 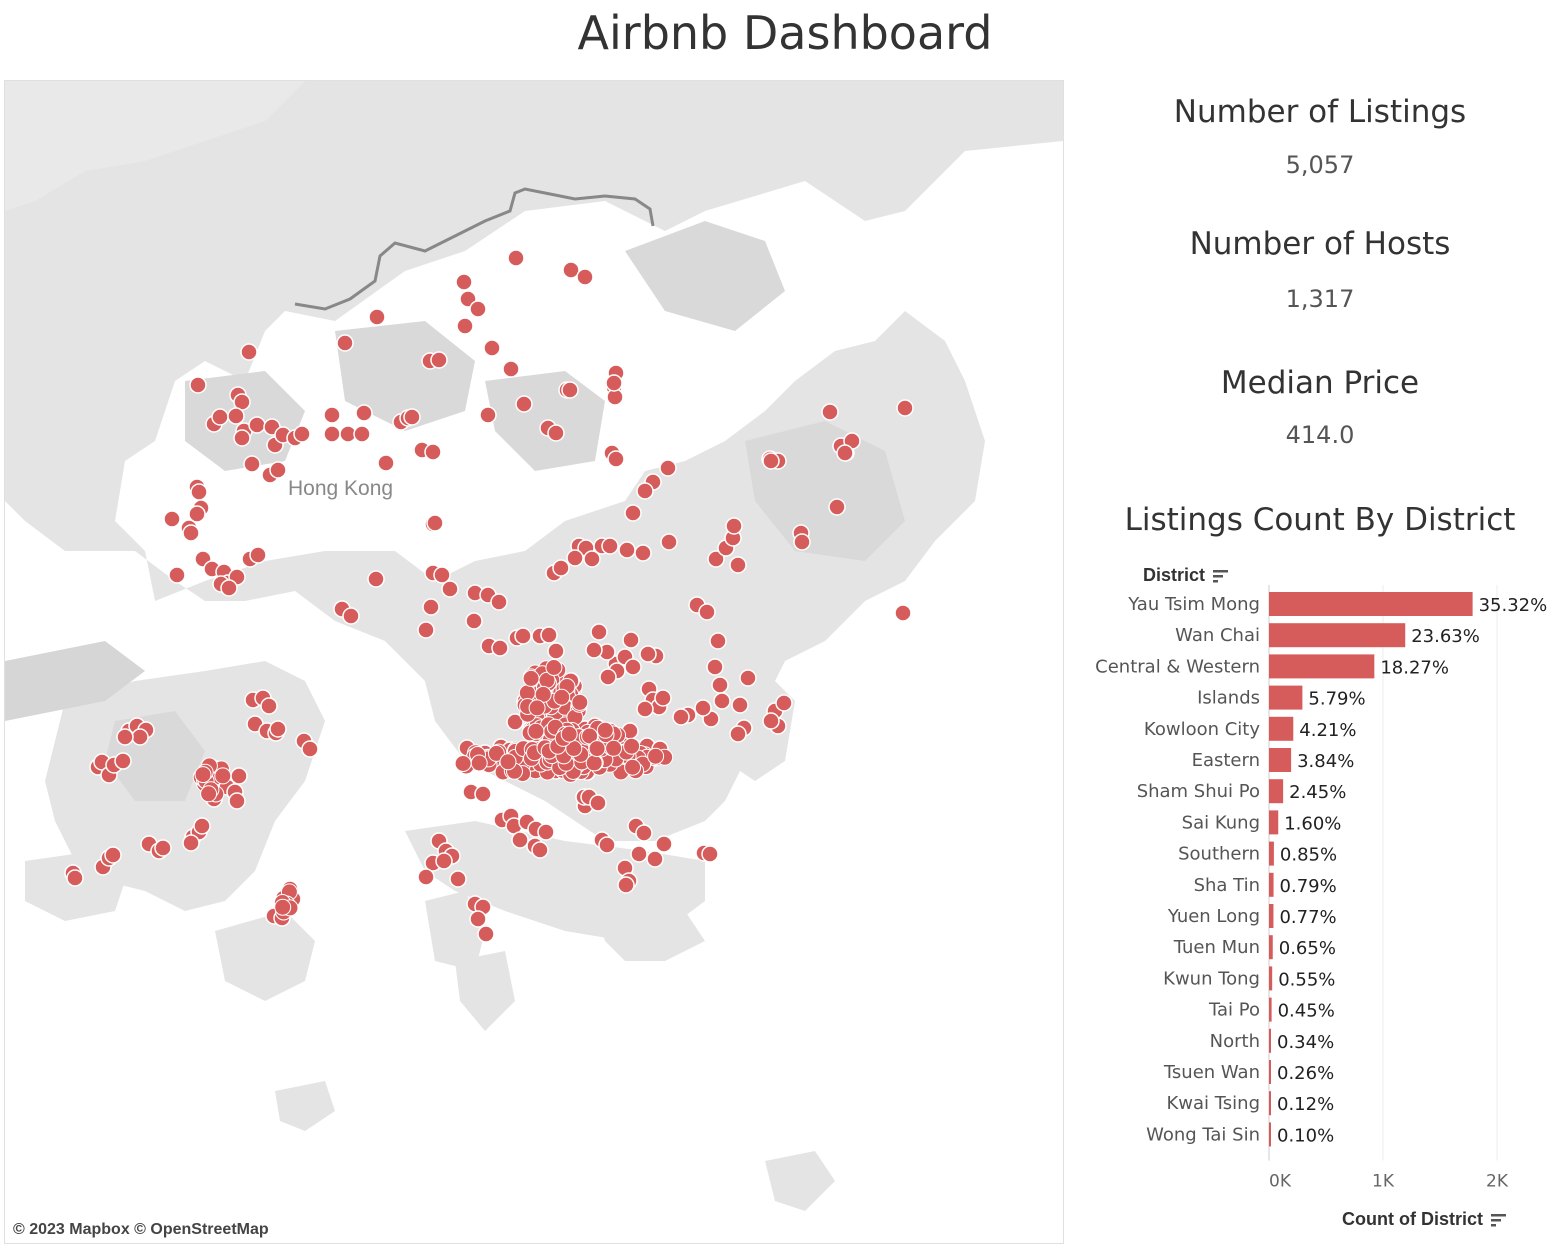 What do you see at coordinates (1254, 947) in the screenshot?
I see `bar-row: Tuen Mun 0.65%` at bounding box center [1254, 947].